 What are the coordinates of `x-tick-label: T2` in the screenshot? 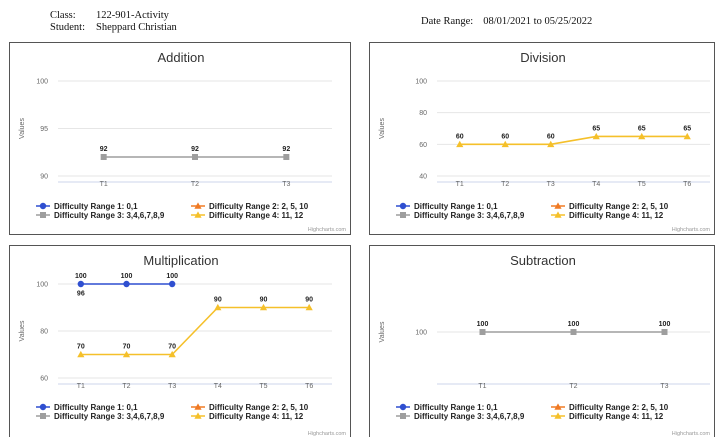 It's located at (195, 184).